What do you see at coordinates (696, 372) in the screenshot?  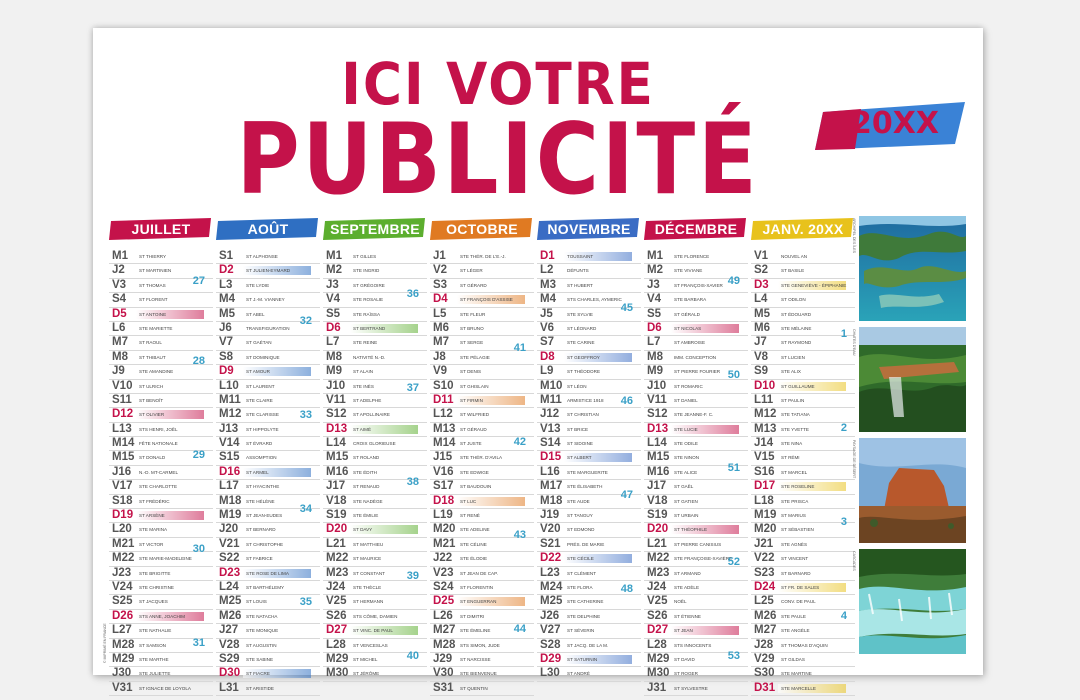 I see `day-row: M9 ST PIERRE FOURIER` at bounding box center [696, 372].